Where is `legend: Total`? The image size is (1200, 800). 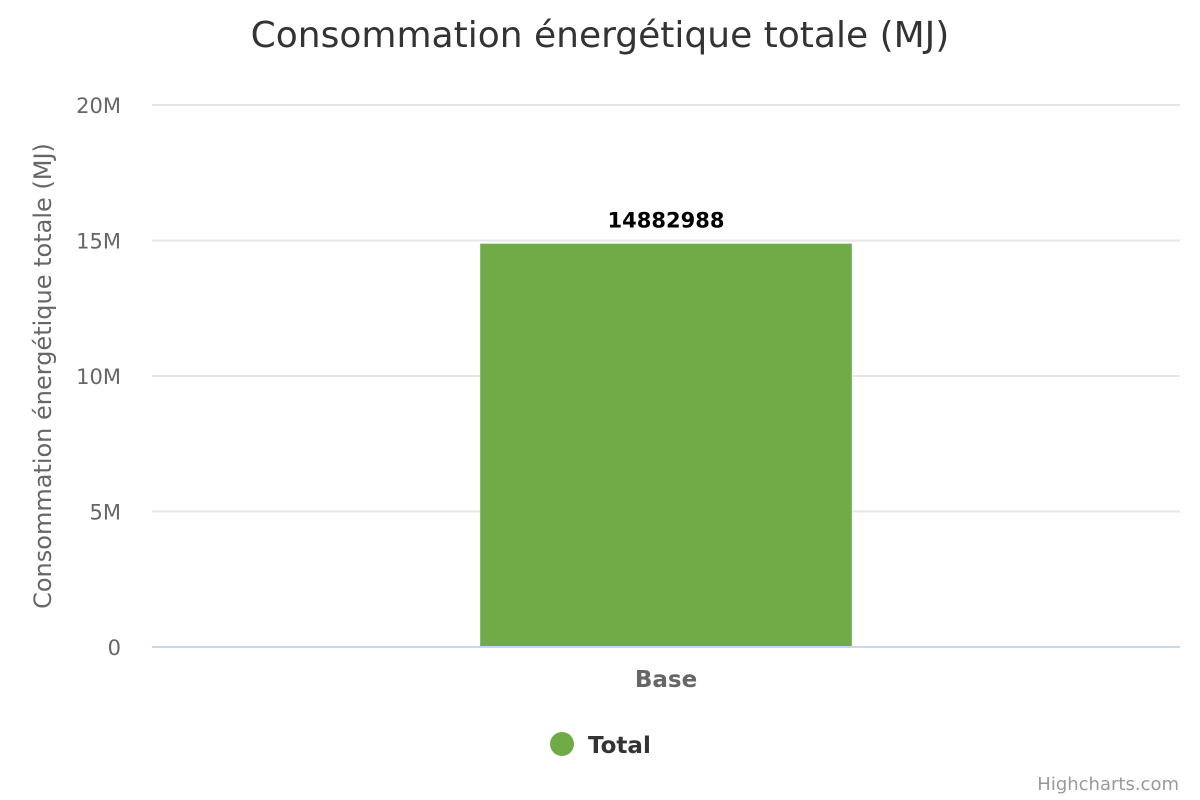
legend: Total is located at coordinates (600, 745).